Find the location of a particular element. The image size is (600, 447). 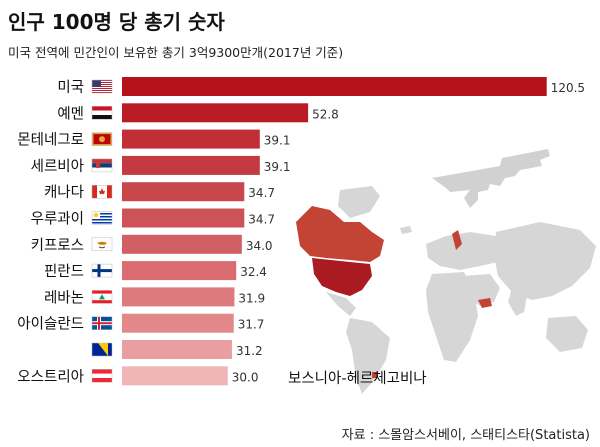

value-label: 31.2 is located at coordinates (249, 351).